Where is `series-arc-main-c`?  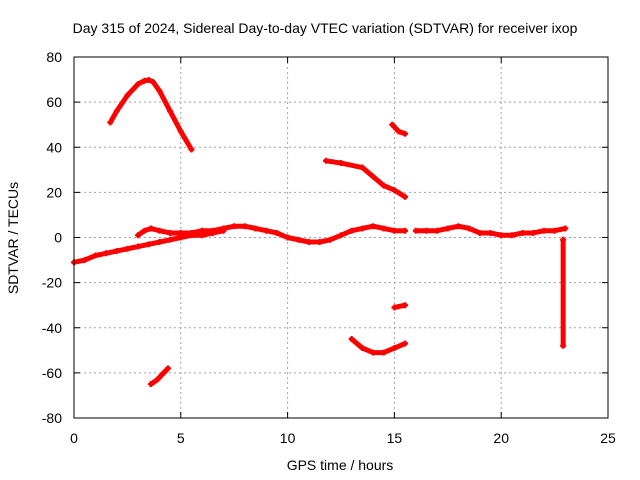
series-arc-main-c is located at coordinates (490, 231).